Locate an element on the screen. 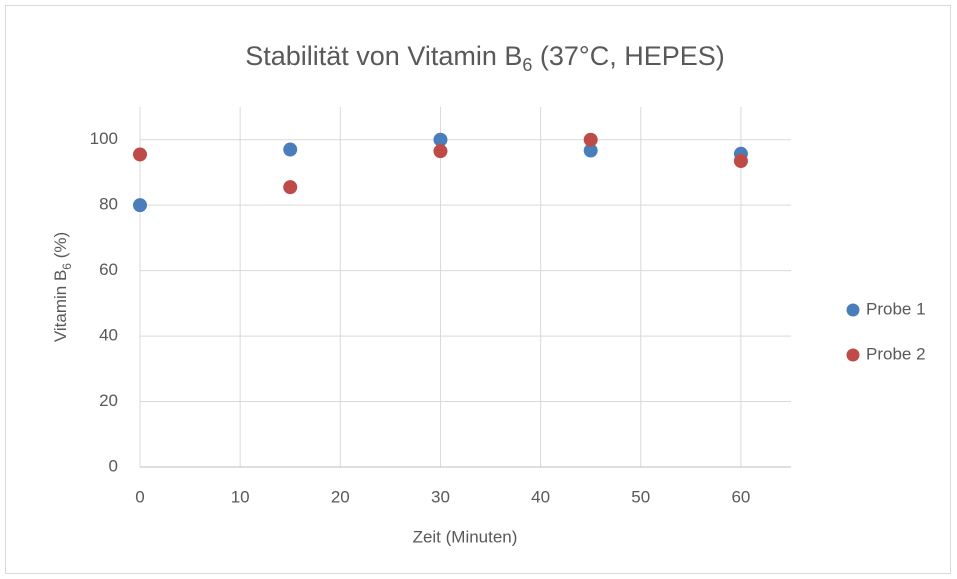 The width and height of the screenshot is (957, 579). chart-title: Stabilität von Vitamin B6 (37°C, HEPES) is located at coordinates (485, 58).